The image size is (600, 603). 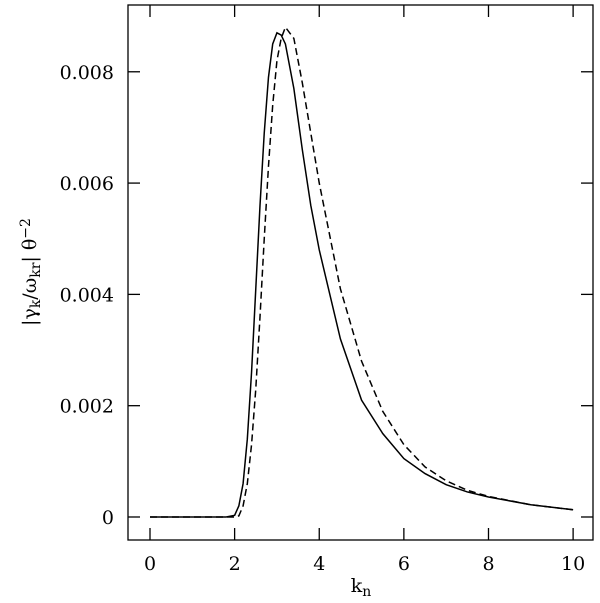 What do you see at coordinates (573, 564) in the screenshot?
I see `x-tick-label: 10` at bounding box center [573, 564].